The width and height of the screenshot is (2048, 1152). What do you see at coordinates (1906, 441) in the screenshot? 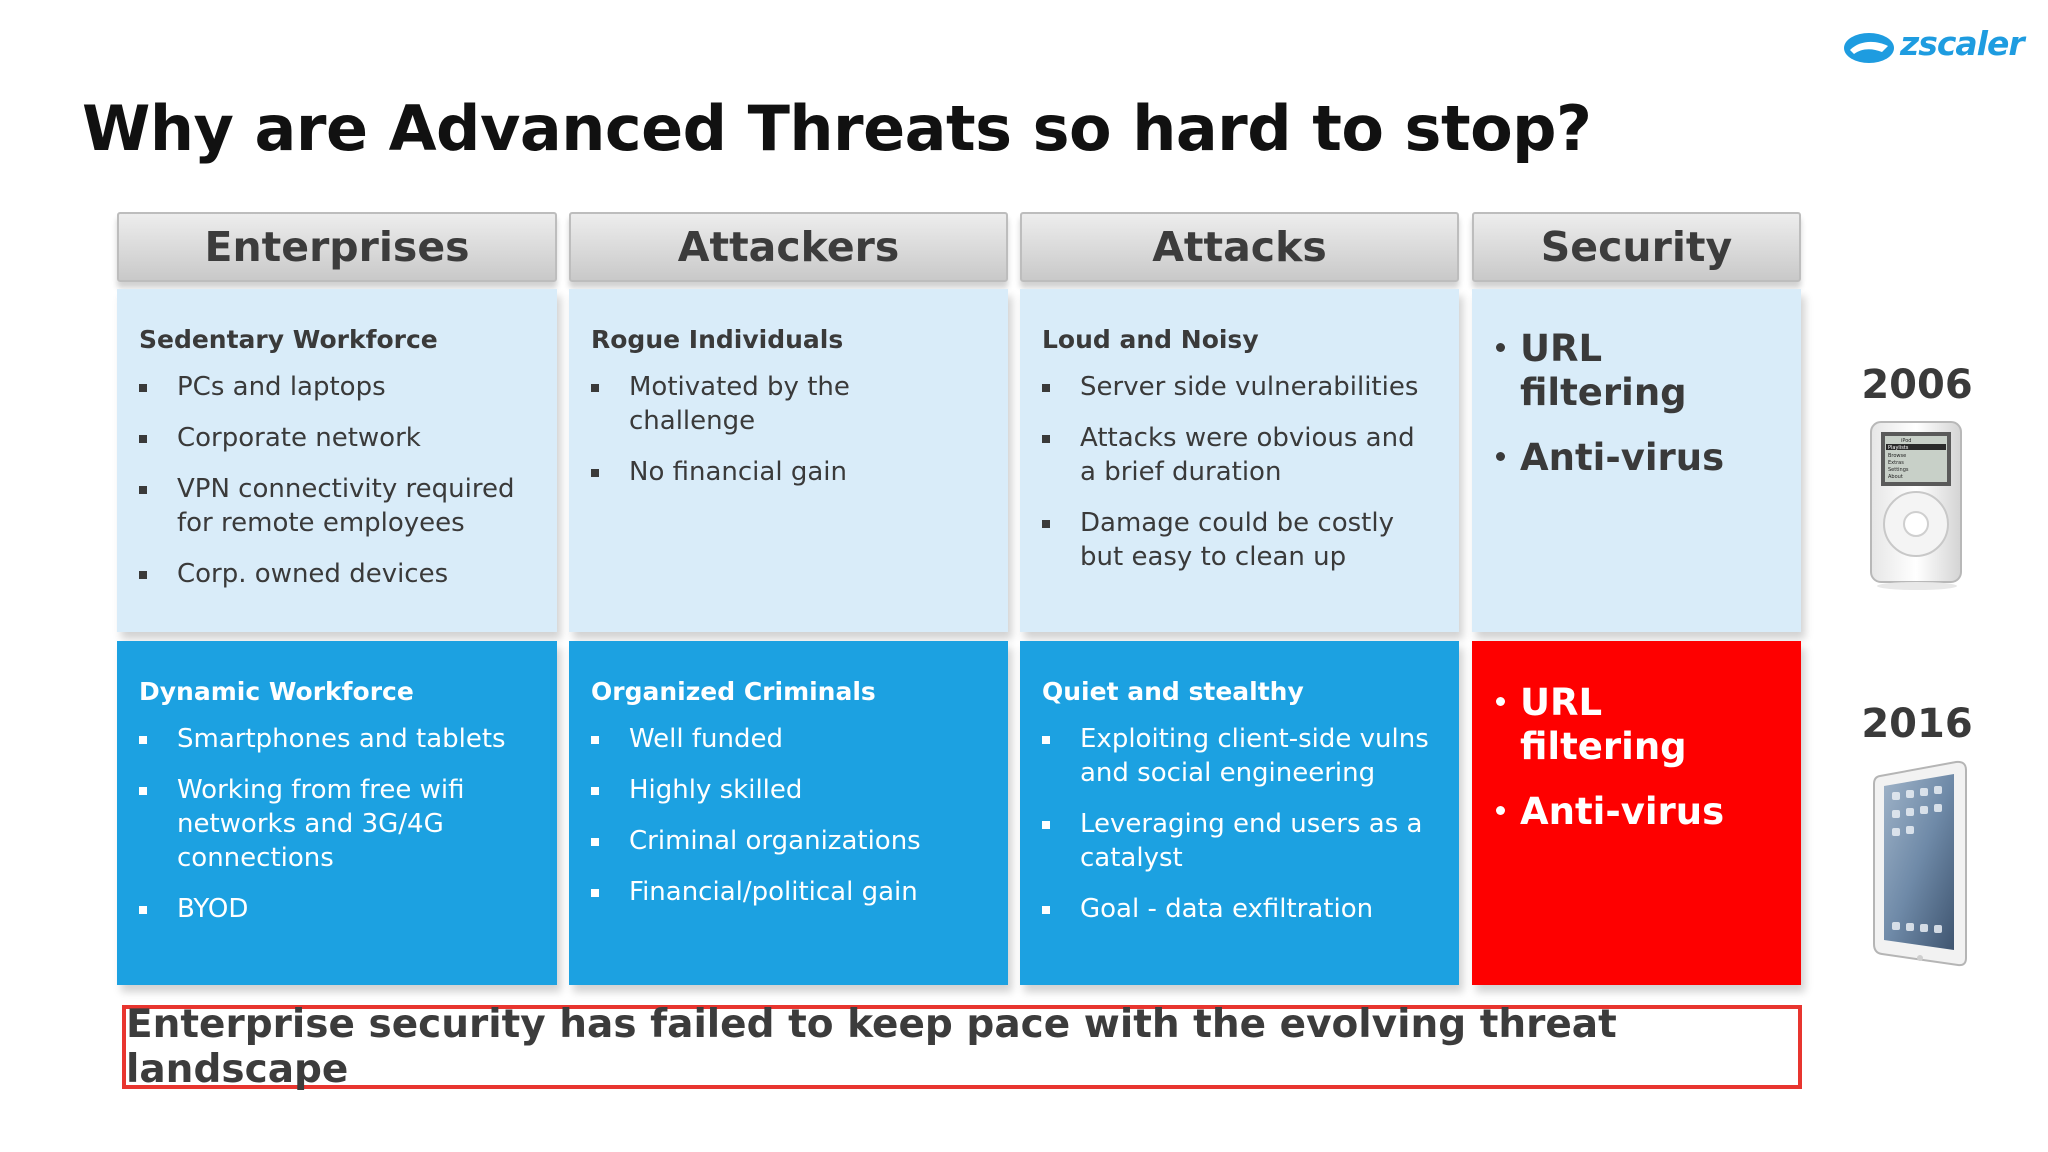
I see `svg-text: iPod` at bounding box center [1906, 441].